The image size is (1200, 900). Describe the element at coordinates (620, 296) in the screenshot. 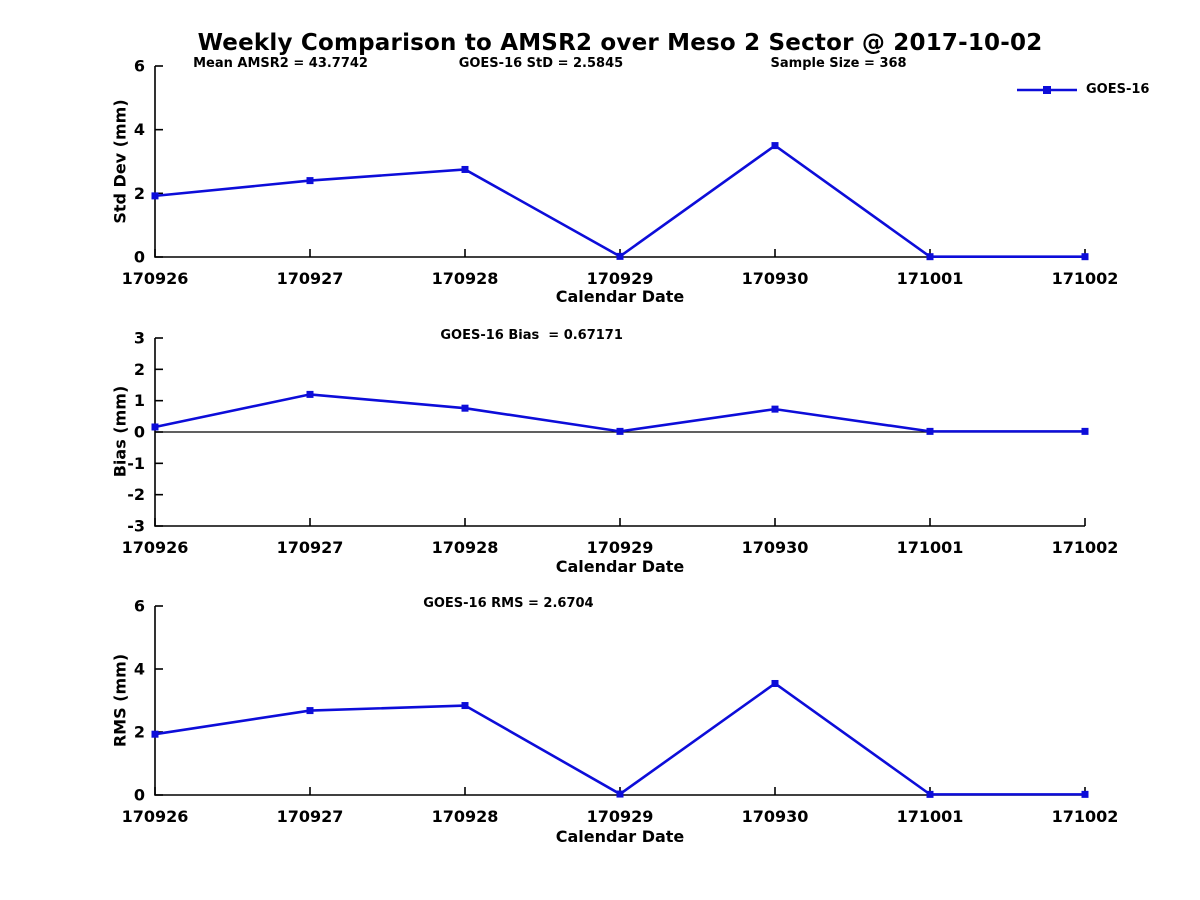

I see `x-axis-label-stddev: Calendar Date` at that location.